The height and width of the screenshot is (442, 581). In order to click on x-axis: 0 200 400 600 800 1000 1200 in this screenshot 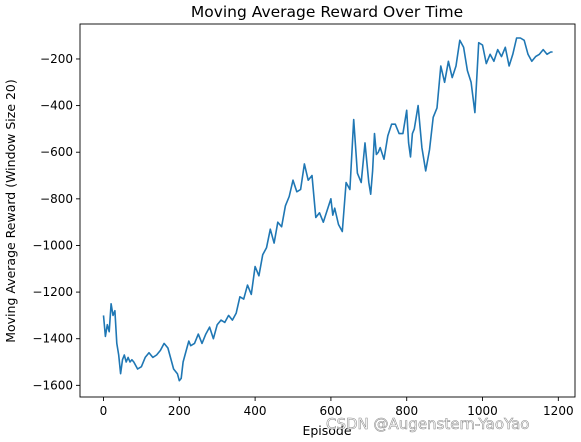, I will do `click(337, 407)`.